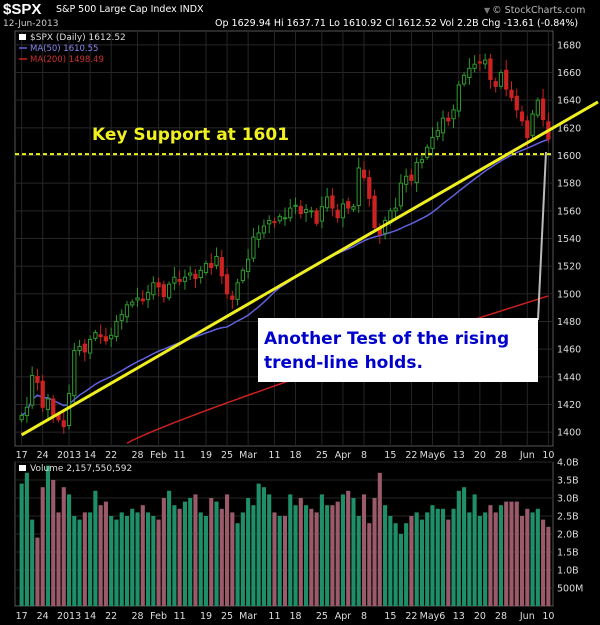 The height and width of the screenshot is (625, 600). Describe the element at coordinates (411, 616) in the screenshot. I see `volume-x-tick-label: 22` at that location.